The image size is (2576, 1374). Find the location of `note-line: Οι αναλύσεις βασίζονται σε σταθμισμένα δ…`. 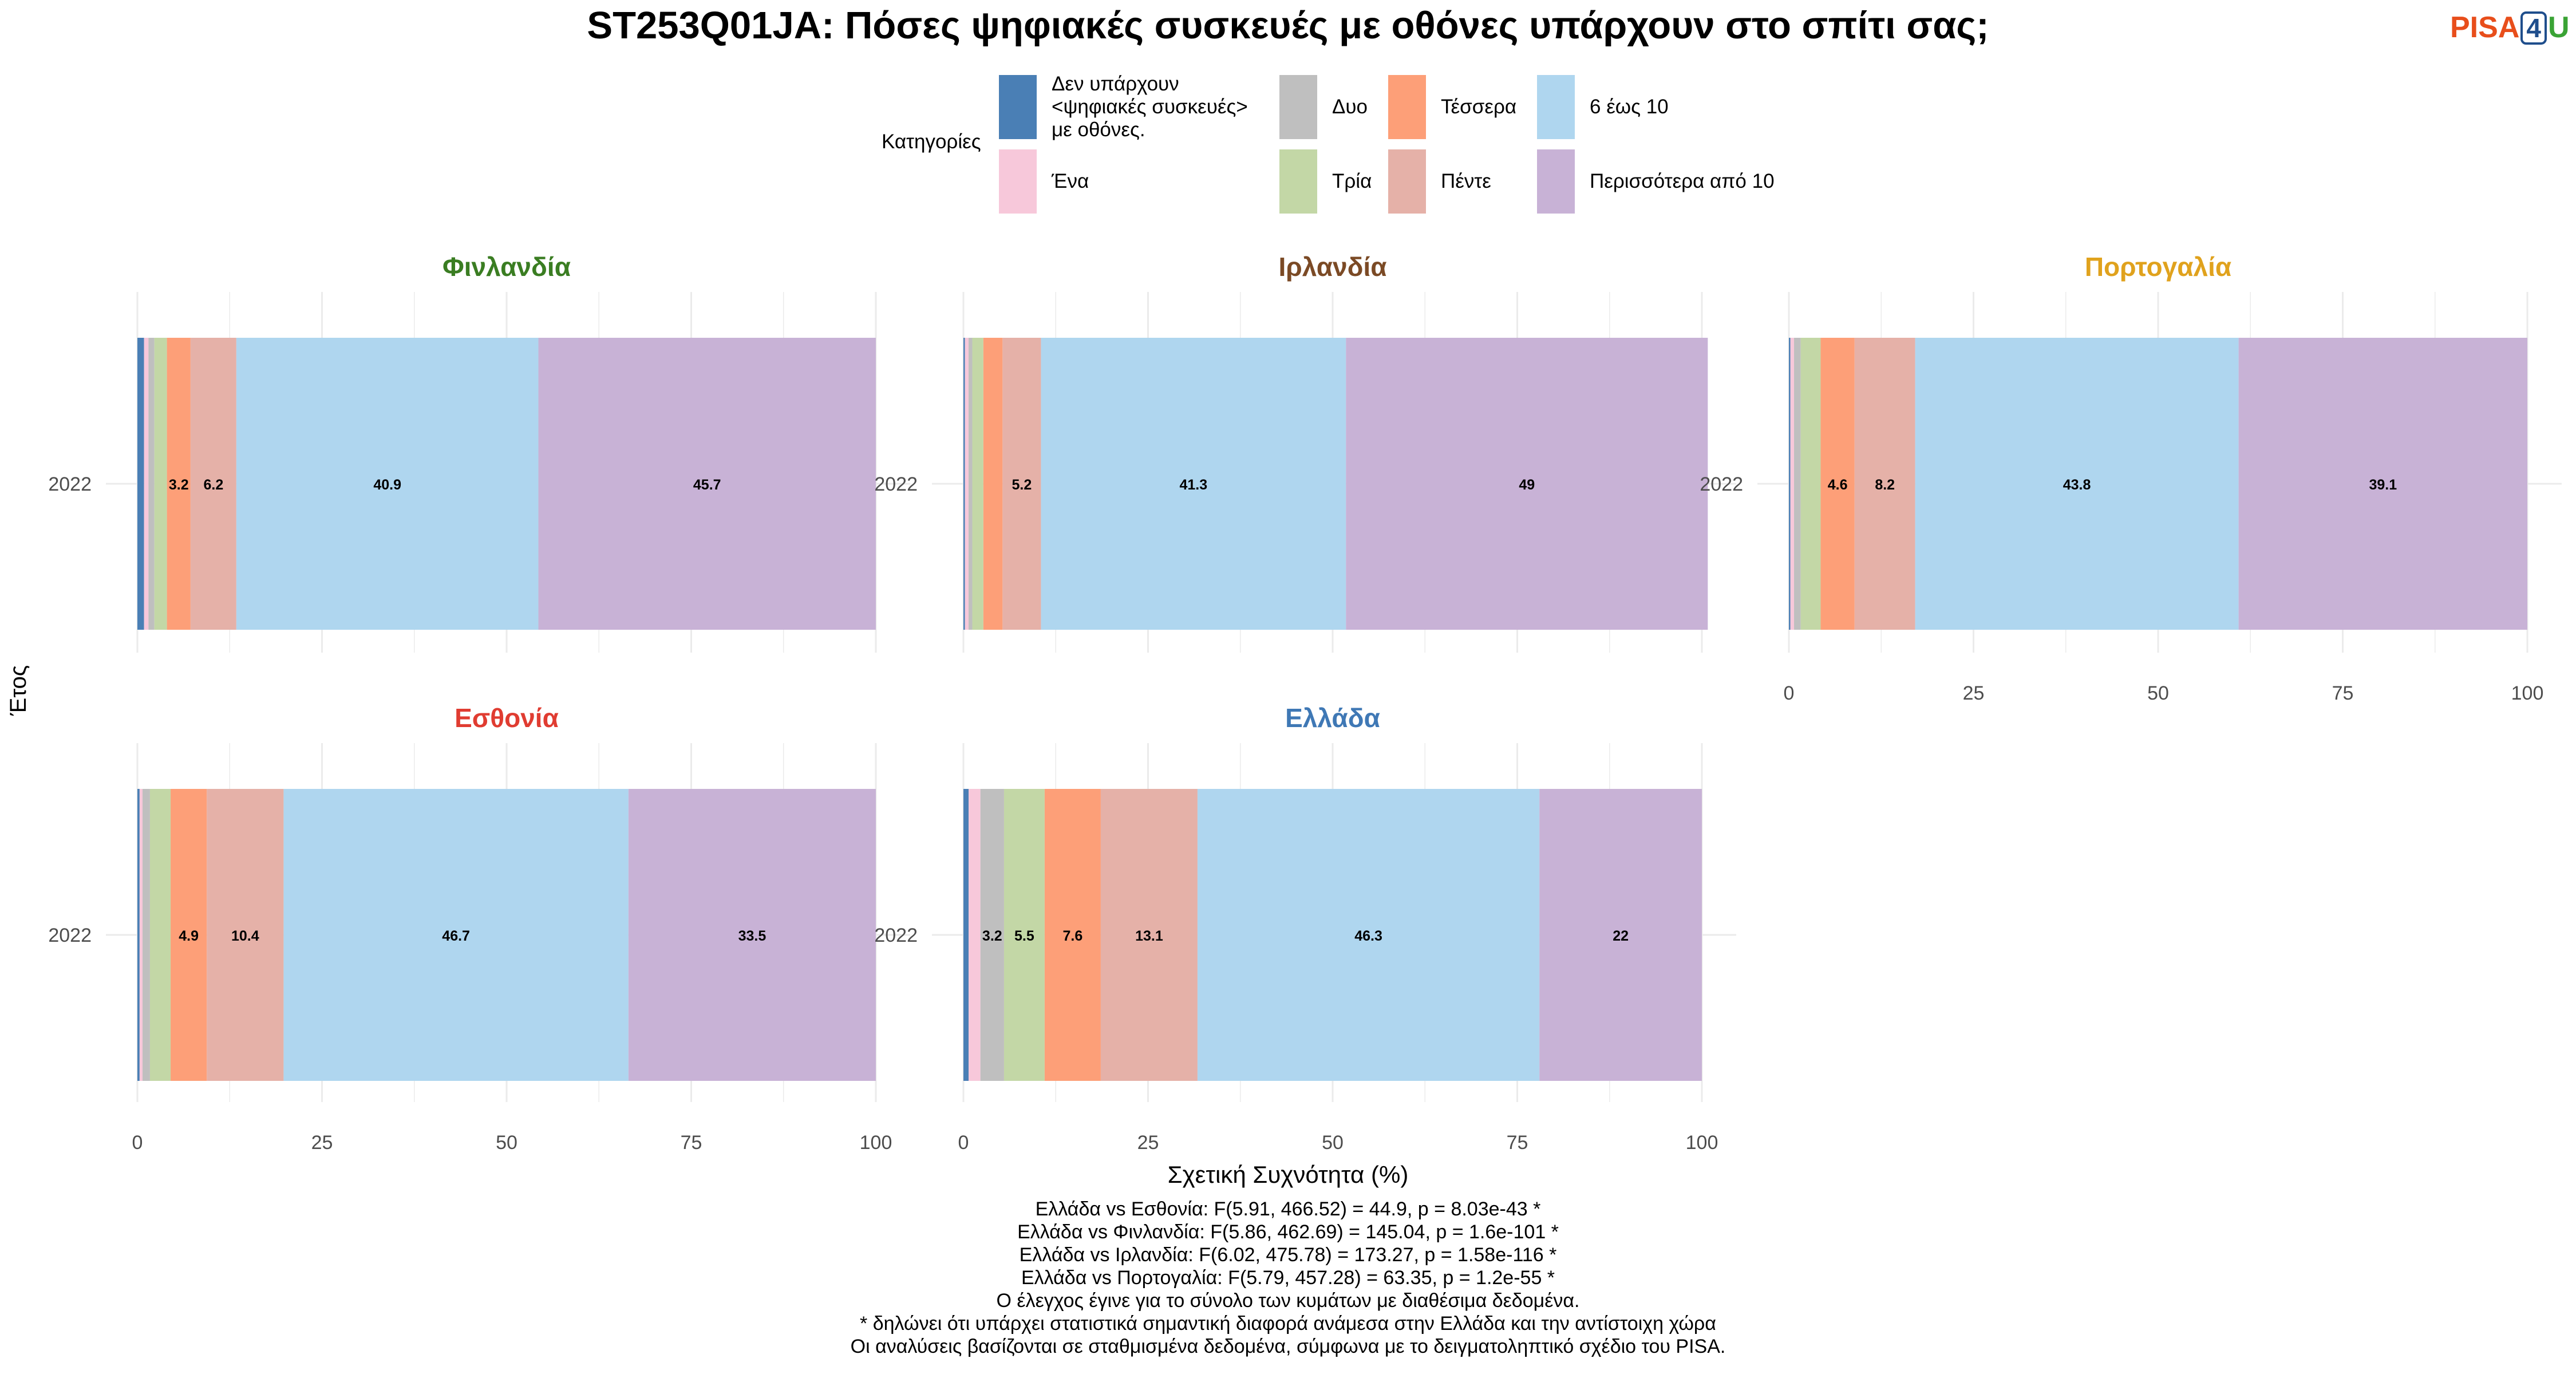

note-line: Οι αναλύσεις βασίζονται σε σταθμισμένα δ… is located at coordinates (1288, 1347).